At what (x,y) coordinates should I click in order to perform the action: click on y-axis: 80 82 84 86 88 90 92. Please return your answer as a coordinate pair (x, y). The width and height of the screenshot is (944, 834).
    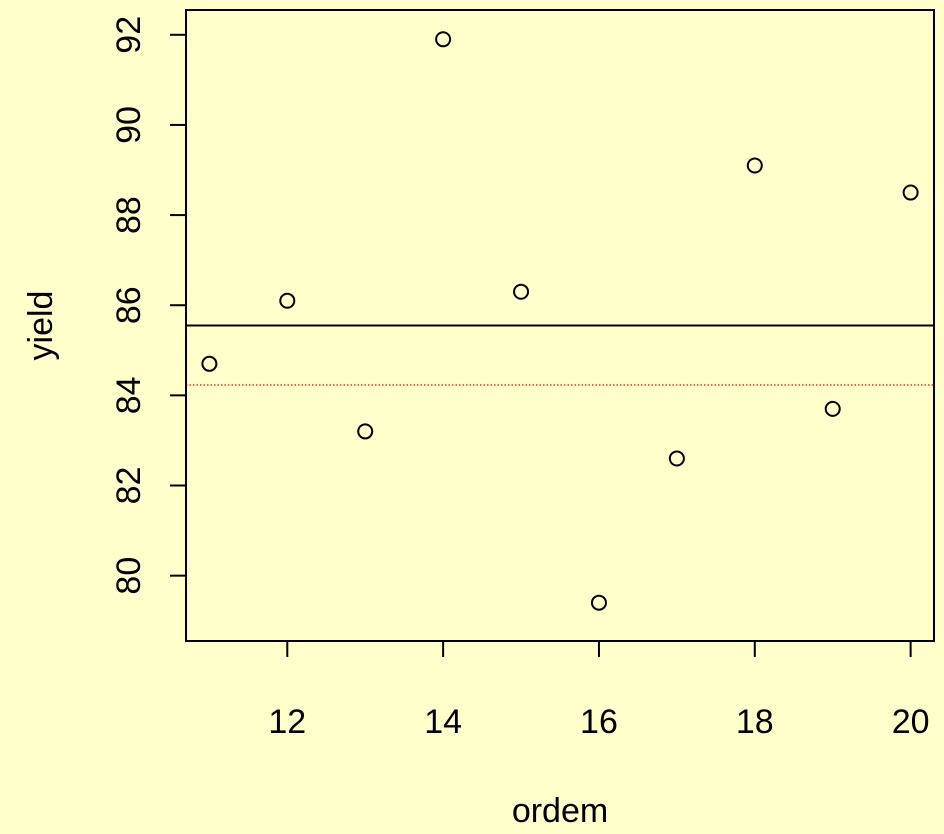
    Looking at the image, I should click on (148, 305).